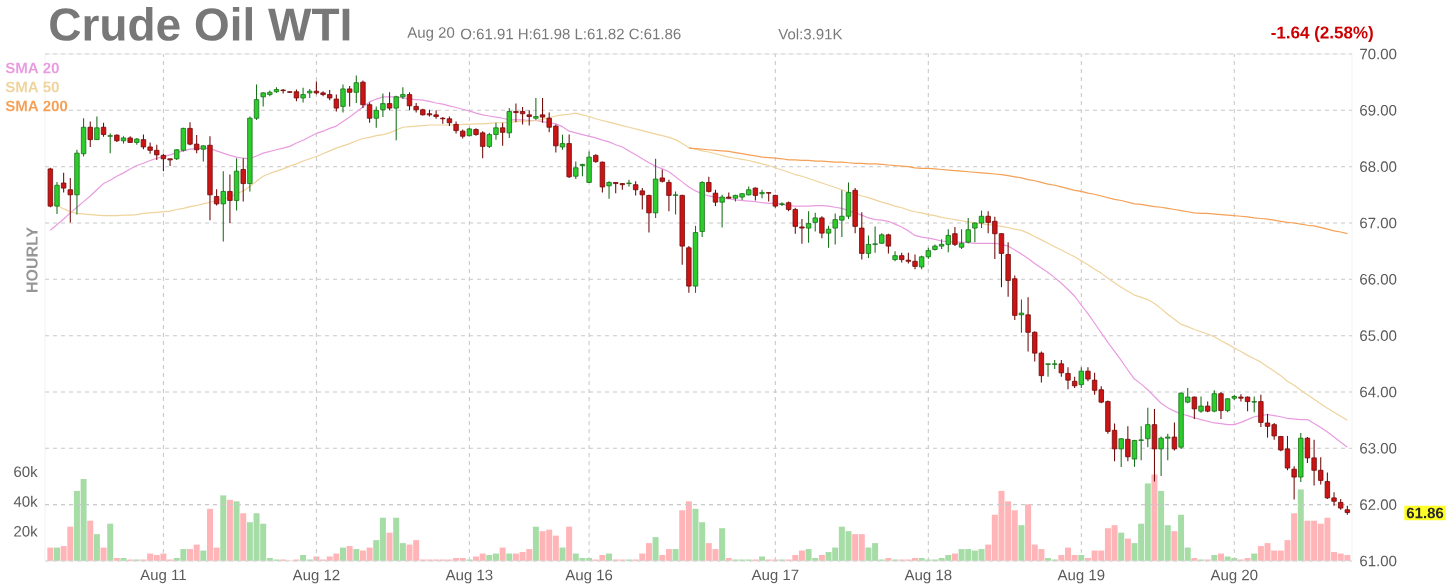 The width and height of the screenshot is (1456, 588). I want to click on text: 61.86, so click(1425, 513).